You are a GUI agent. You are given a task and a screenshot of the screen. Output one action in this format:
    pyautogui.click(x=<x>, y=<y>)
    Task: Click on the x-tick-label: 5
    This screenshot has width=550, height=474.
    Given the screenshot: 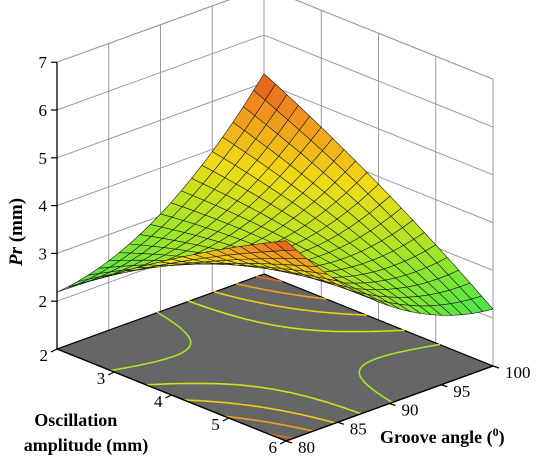 What is the action you would take?
    pyautogui.click(x=215, y=424)
    